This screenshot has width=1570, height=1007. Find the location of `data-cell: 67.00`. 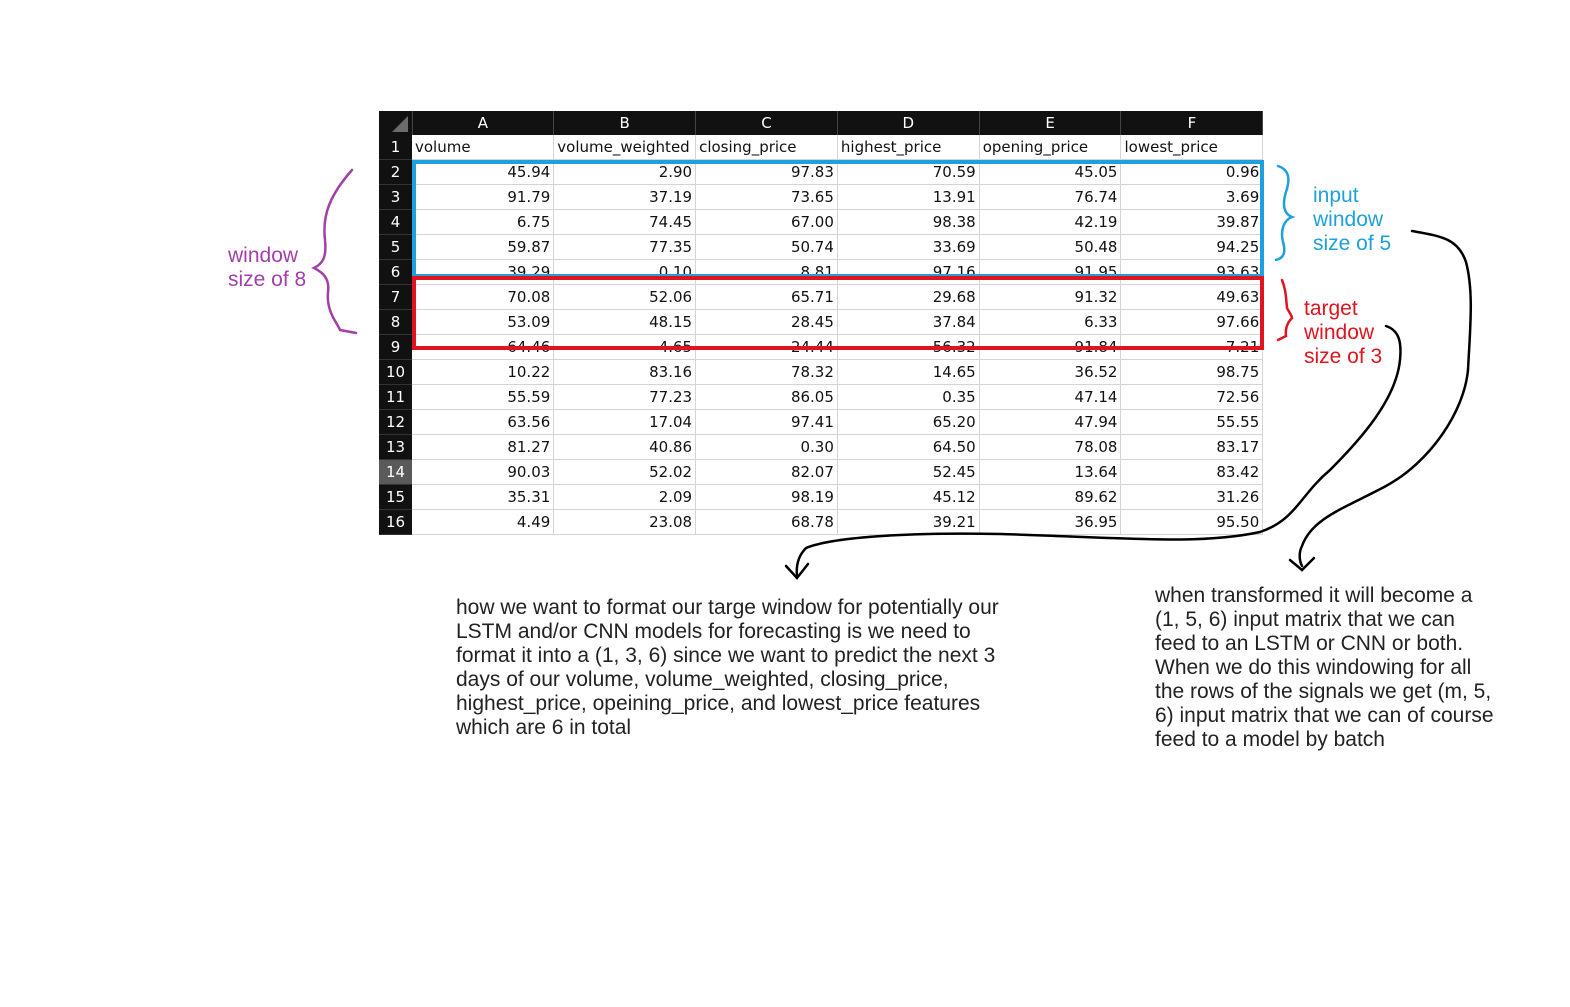

data-cell: 67.00 is located at coordinates (766, 222).